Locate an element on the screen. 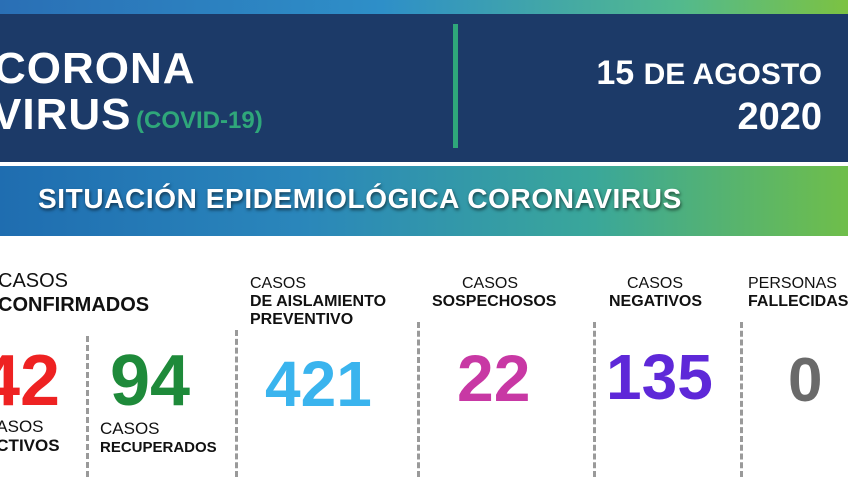 This screenshot has height=477, width=848. title-line-2: VIRUS is located at coordinates (66, 114).